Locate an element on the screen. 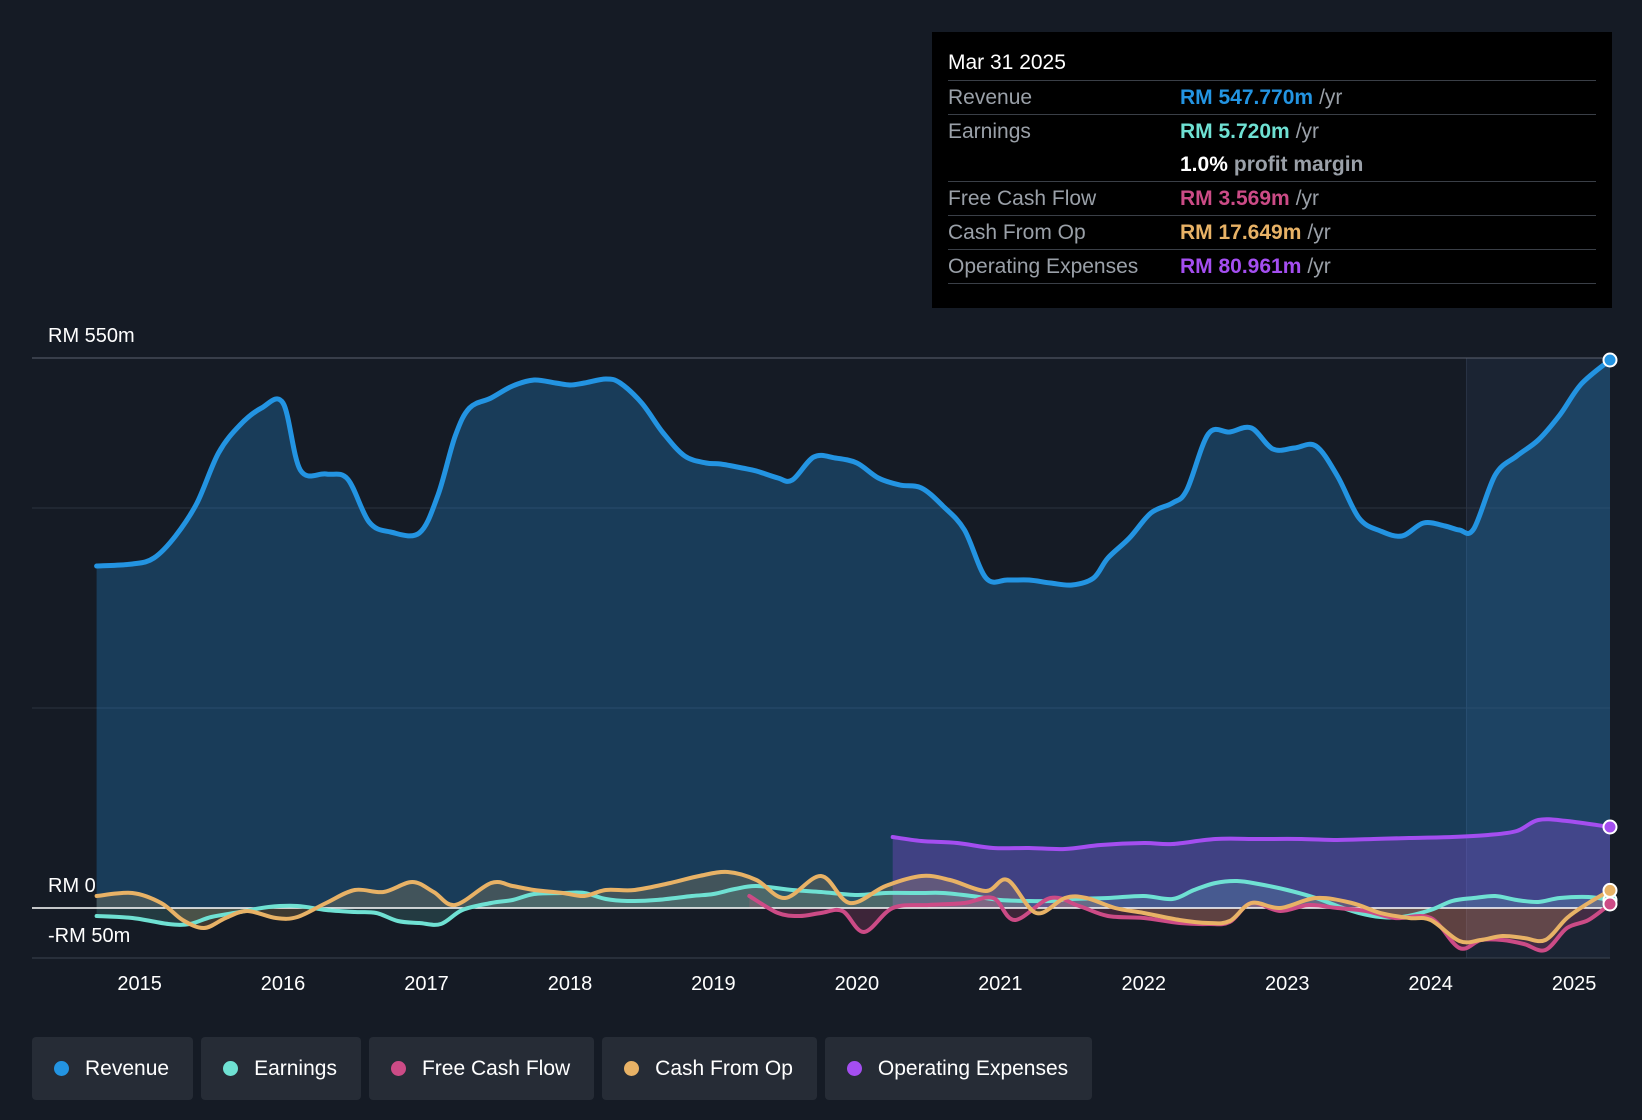 The width and height of the screenshot is (1642, 1120). y-axis-label: -RM 50m is located at coordinates (89, 936).